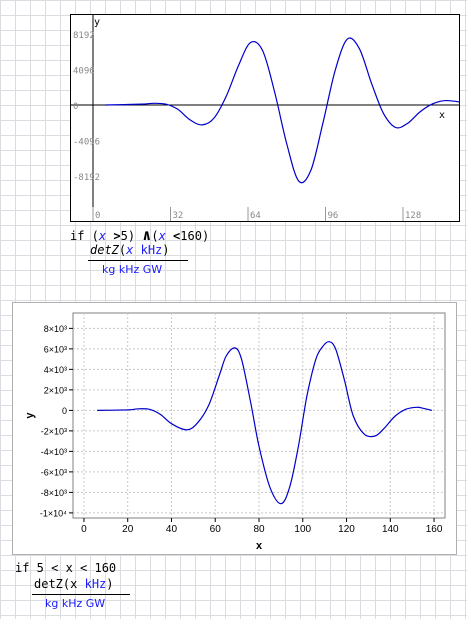 This screenshot has height=619, width=467. What do you see at coordinates (124, 236) in the screenshot?
I see `top-cond-c1: 5` at bounding box center [124, 236].